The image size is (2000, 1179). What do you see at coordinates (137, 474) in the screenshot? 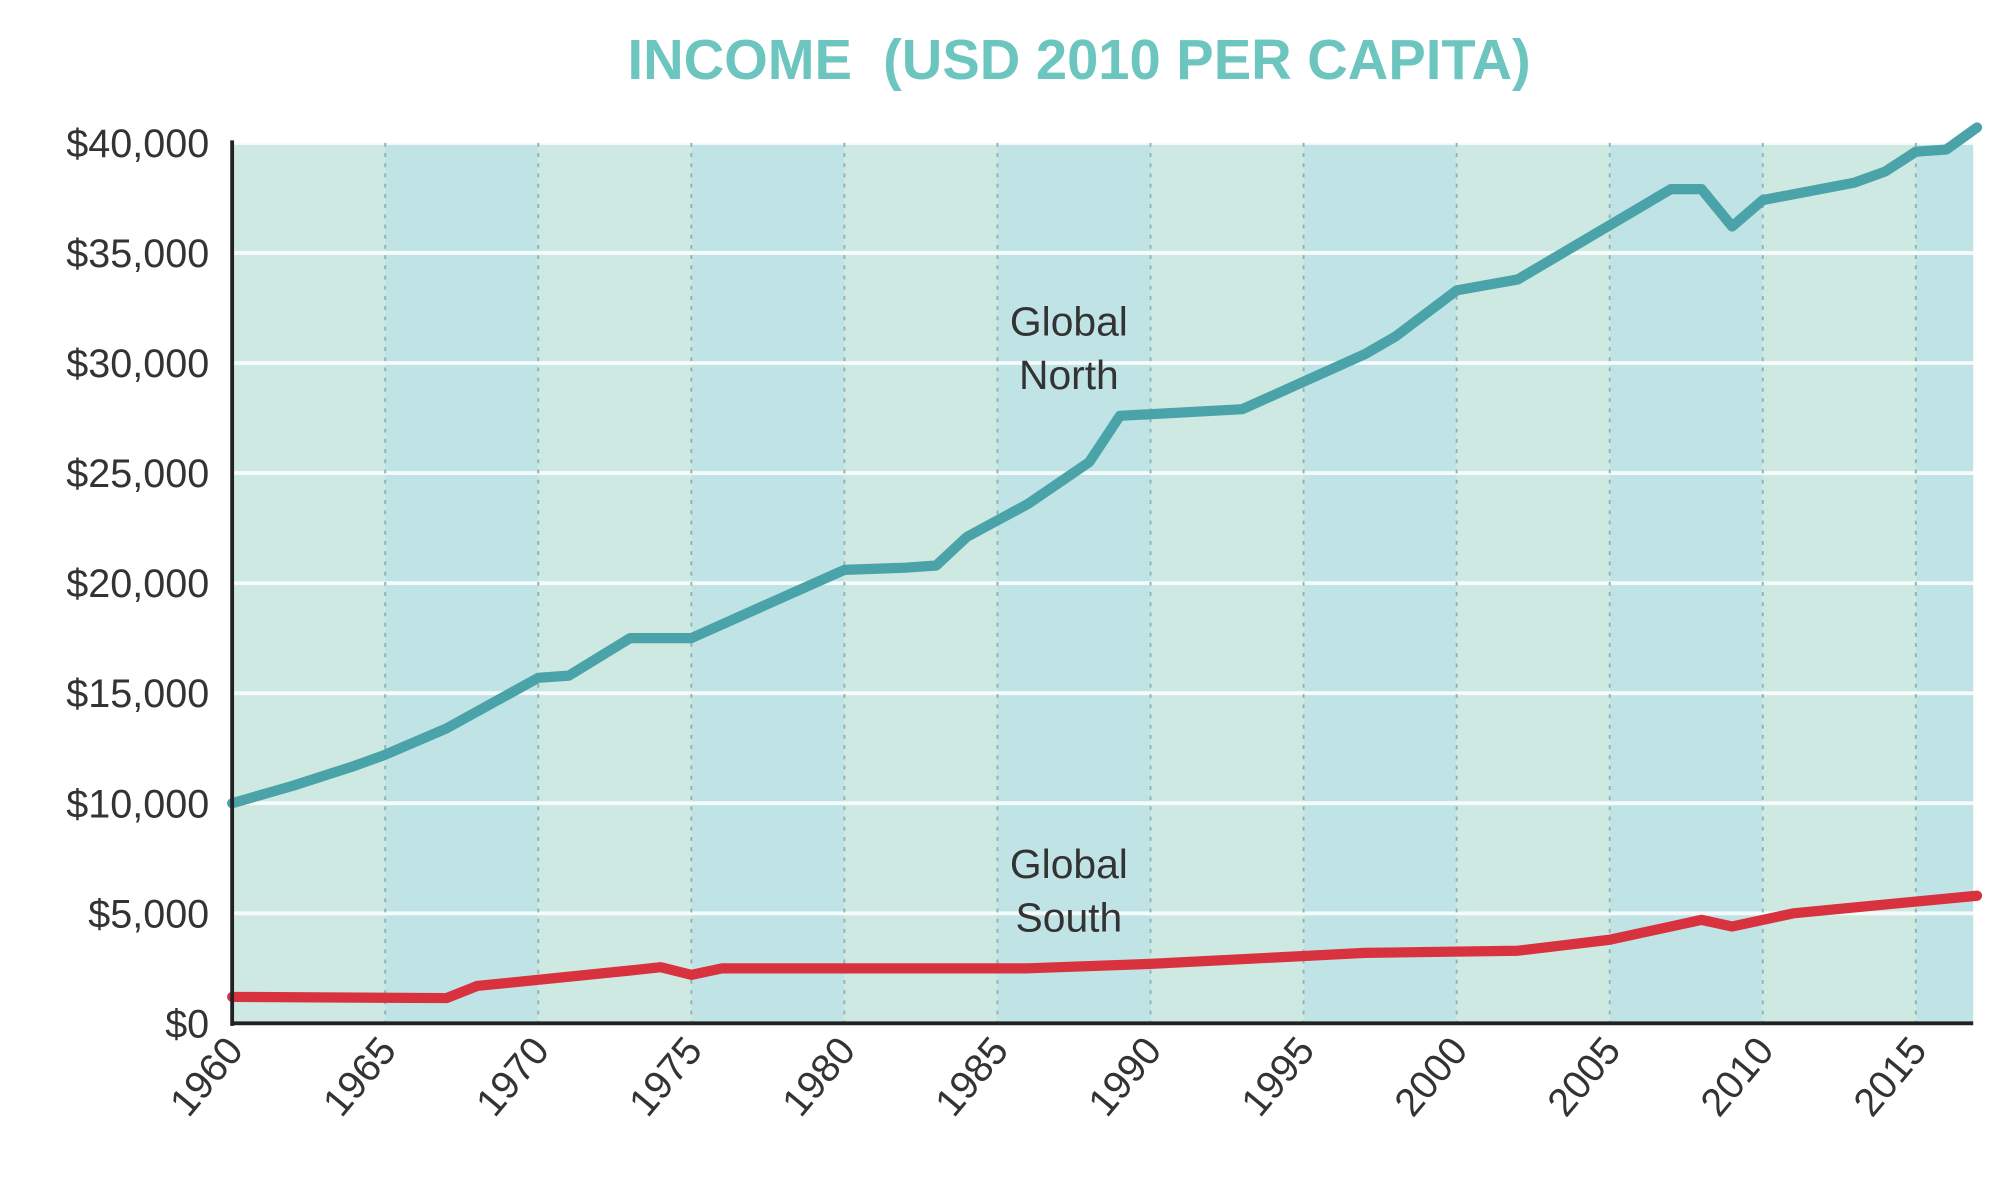
I see `y-tick-label: $25,000` at bounding box center [137, 474].